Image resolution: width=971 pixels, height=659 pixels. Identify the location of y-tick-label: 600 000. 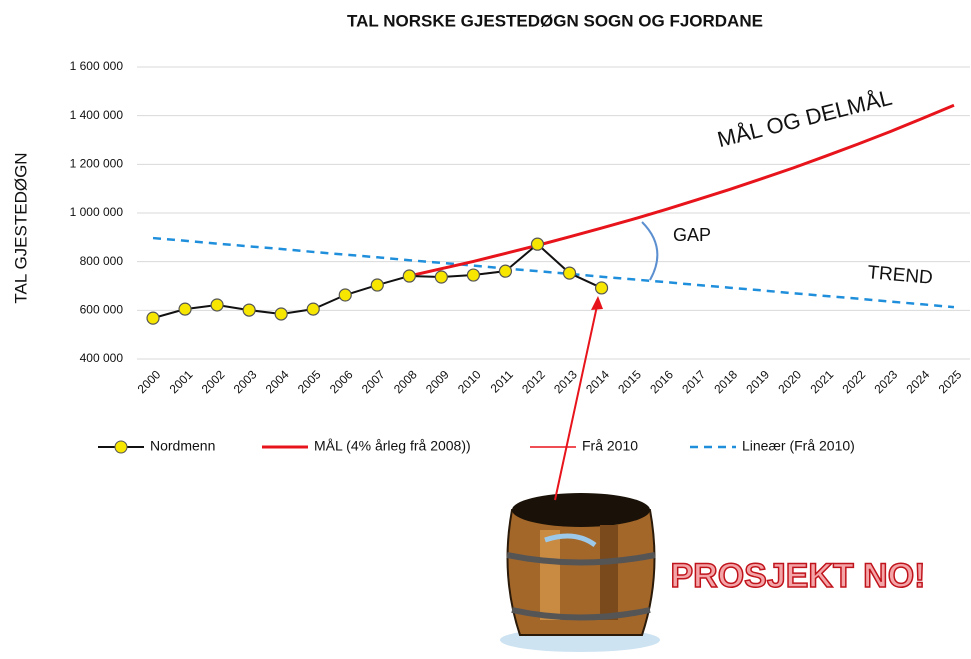
(102, 310).